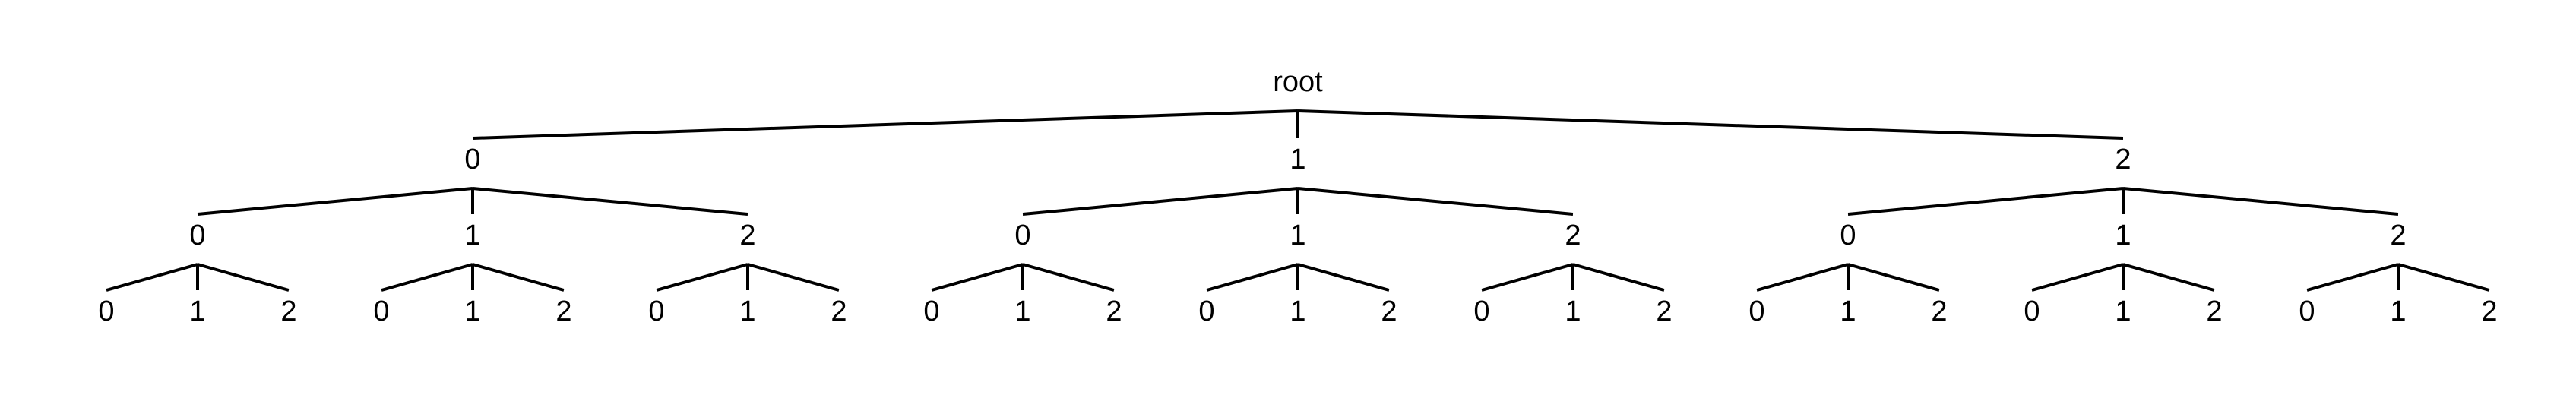  Describe the element at coordinates (2123, 159) in the screenshot. I see `node-label-2: 2` at that location.